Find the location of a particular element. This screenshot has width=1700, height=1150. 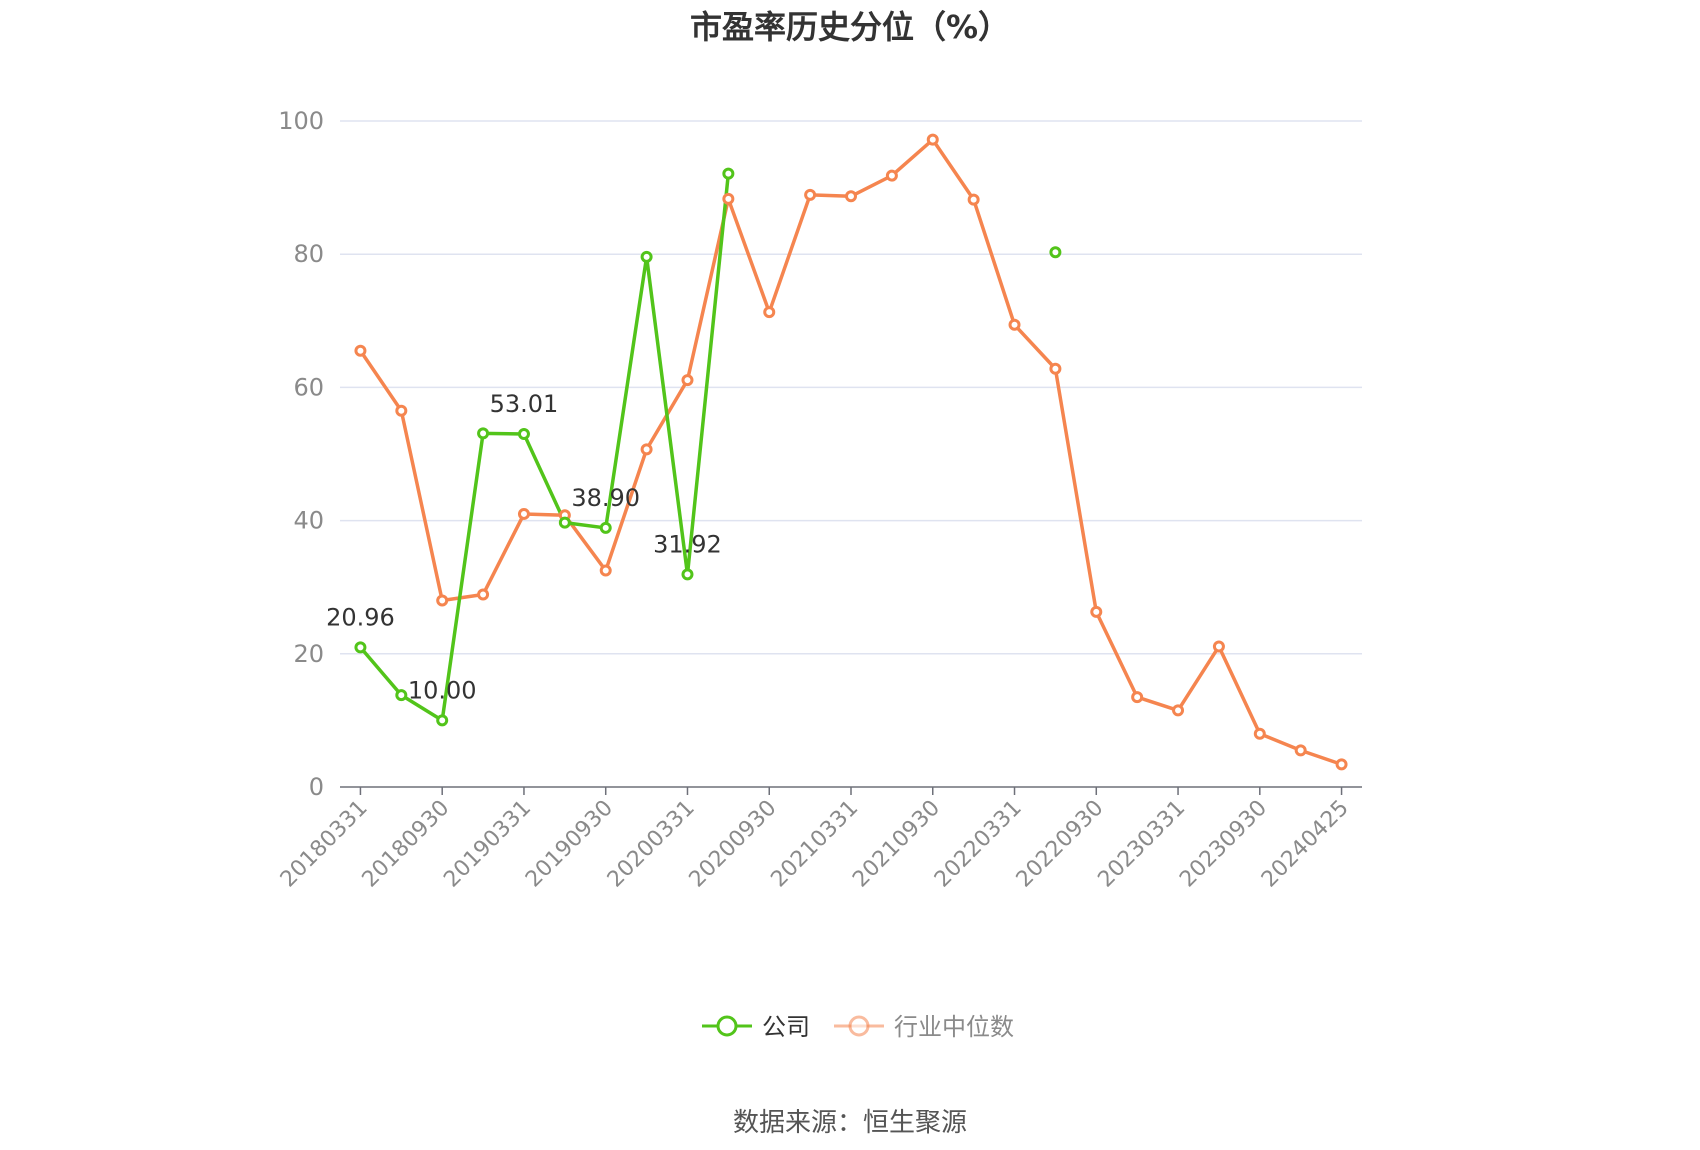

chart-title: 市盈率历史分位（%） is located at coordinates (850, 27).